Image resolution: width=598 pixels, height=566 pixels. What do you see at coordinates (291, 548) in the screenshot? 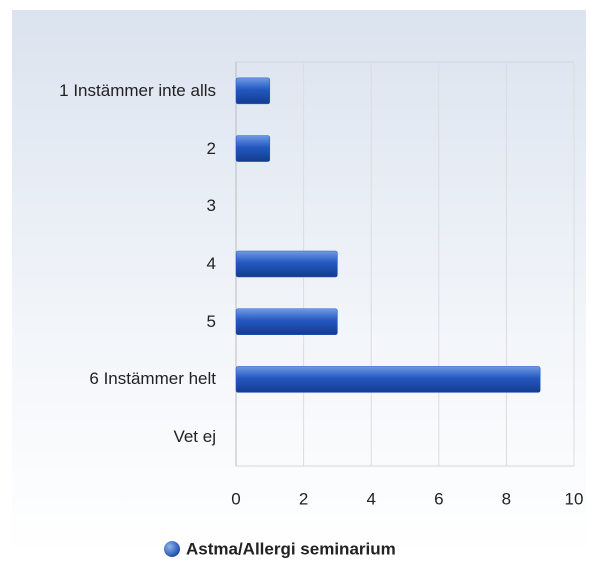
I see `legend-label: Astma/Allergi seminarium` at bounding box center [291, 548].